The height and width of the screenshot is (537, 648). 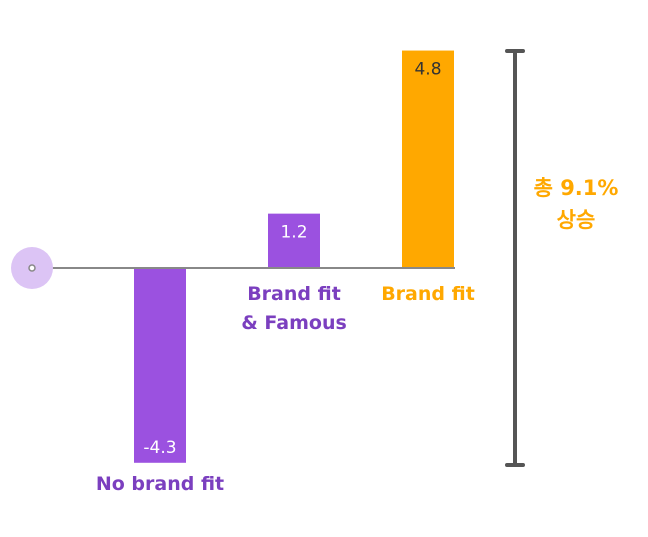 I want to click on origin-marker-dot, so click(x=32, y=268).